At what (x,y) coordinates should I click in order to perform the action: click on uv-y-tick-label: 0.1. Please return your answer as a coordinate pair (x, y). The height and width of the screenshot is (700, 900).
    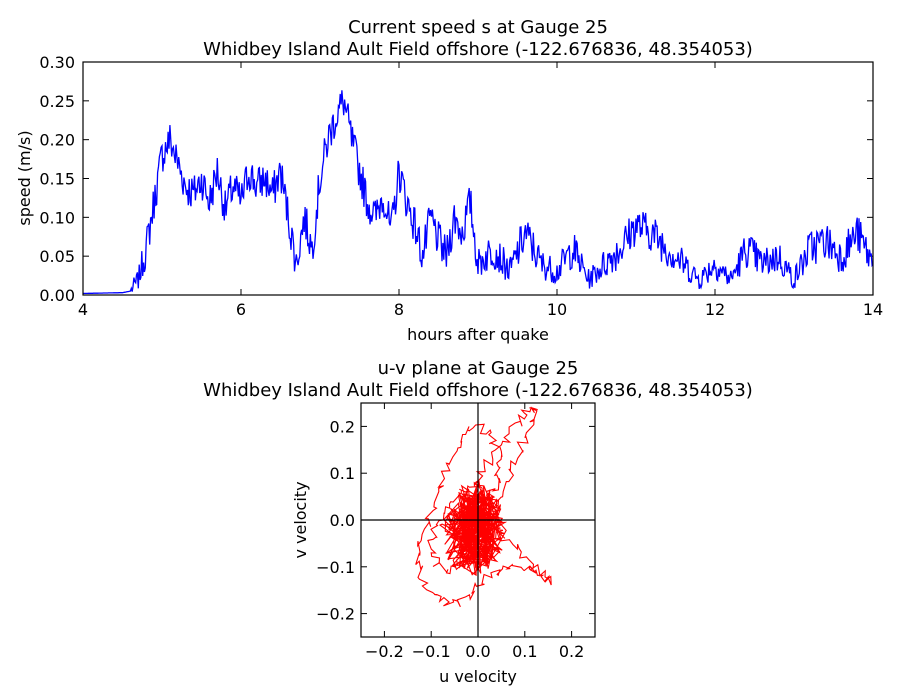
    Looking at the image, I should click on (342, 473).